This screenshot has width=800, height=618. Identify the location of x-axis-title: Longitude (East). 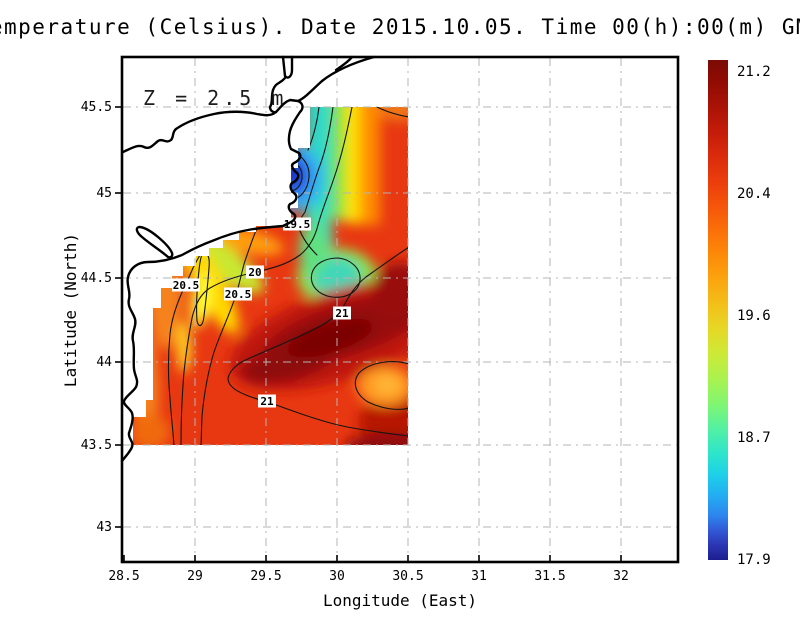
(400, 600).